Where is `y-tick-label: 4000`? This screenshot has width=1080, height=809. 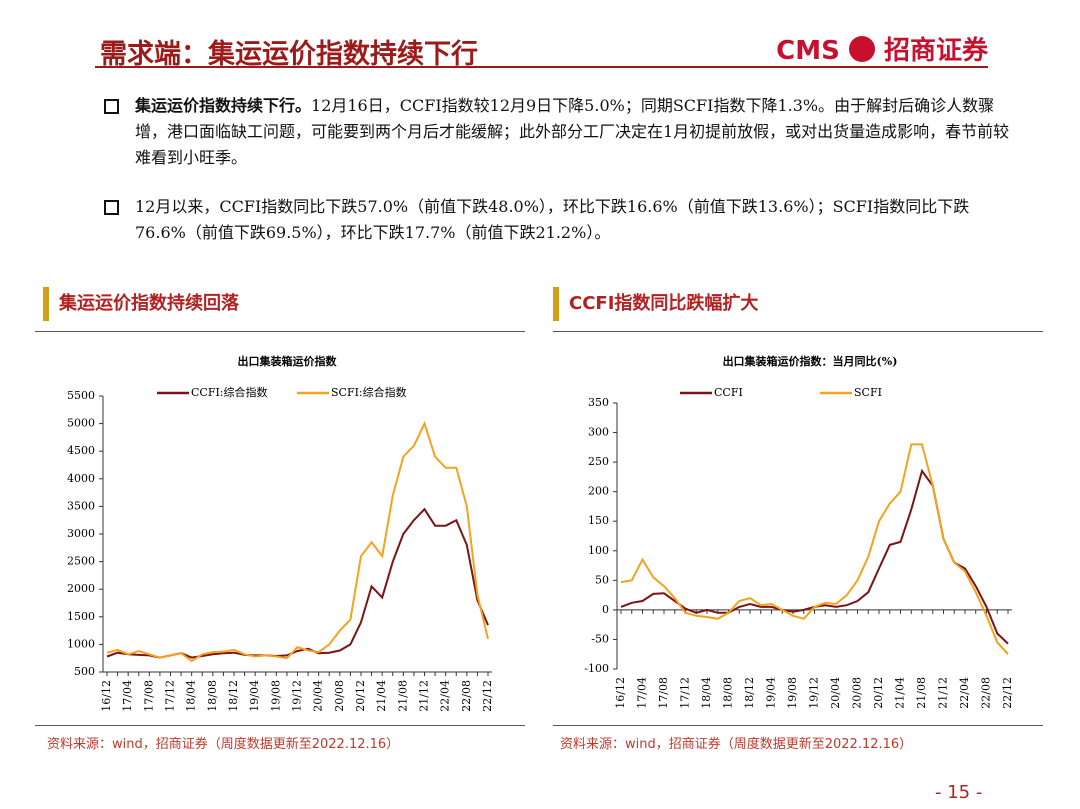
y-tick-label: 4000 is located at coordinates (81, 478).